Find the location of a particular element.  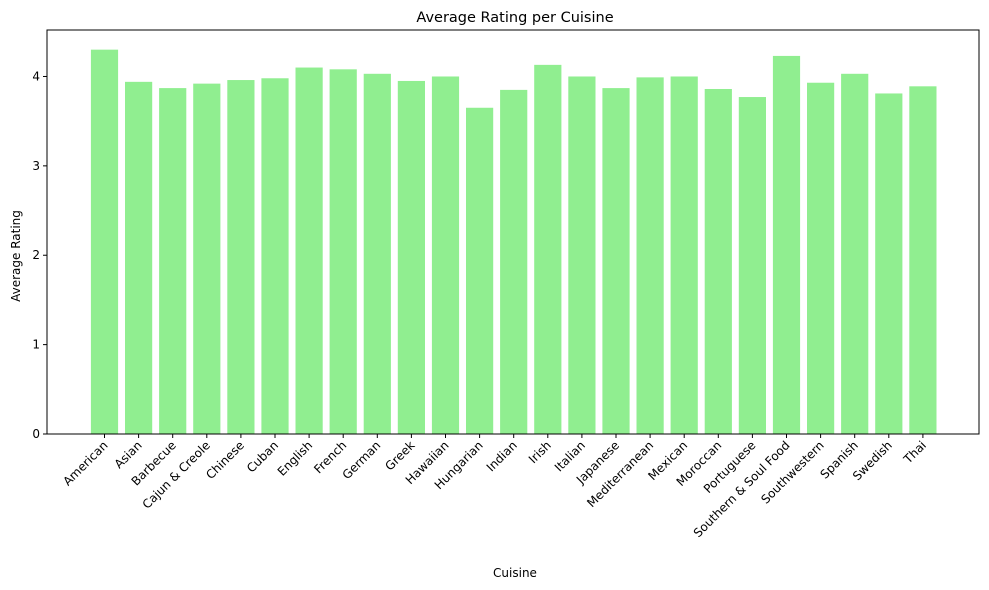

x-tick-label: Indian is located at coordinates (502, 456).